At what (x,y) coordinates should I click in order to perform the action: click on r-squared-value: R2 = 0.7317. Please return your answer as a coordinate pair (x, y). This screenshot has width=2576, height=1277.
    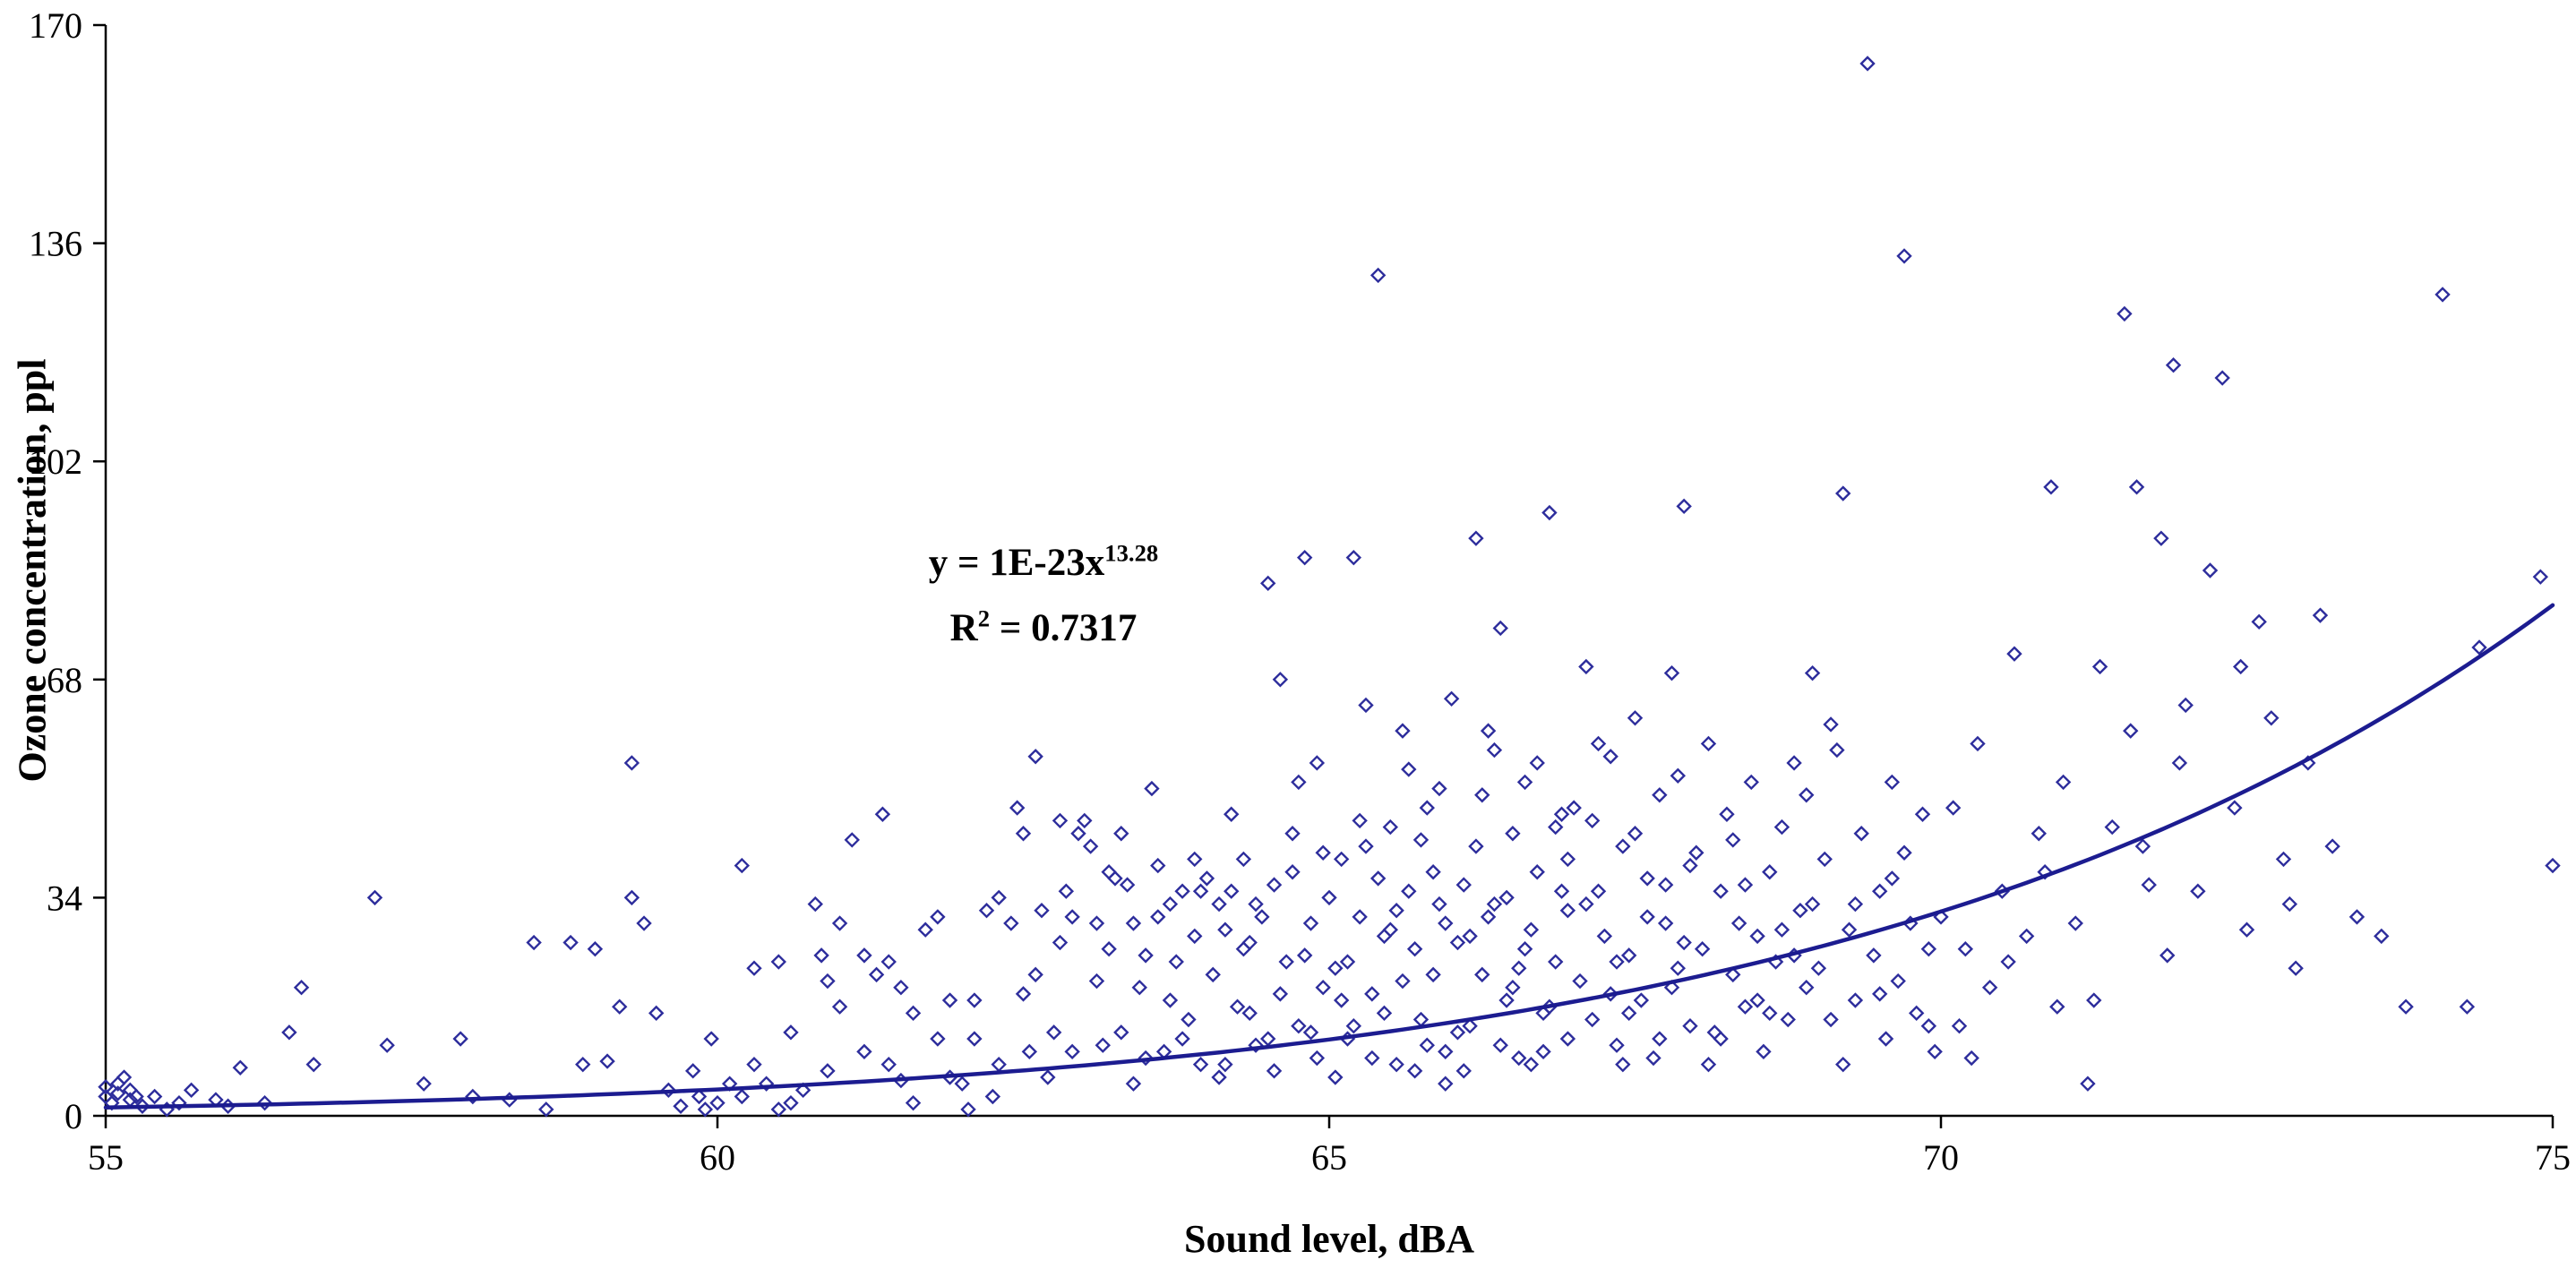
    Looking at the image, I should click on (1043, 627).